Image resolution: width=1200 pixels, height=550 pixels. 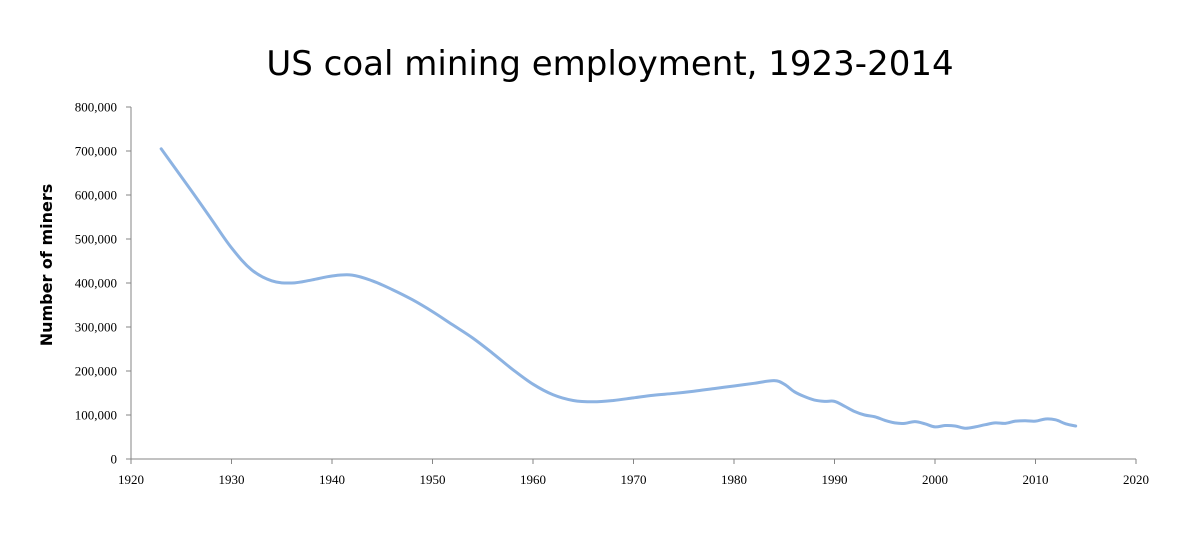 I want to click on x-tick-label: 2000, so click(x=935, y=479).